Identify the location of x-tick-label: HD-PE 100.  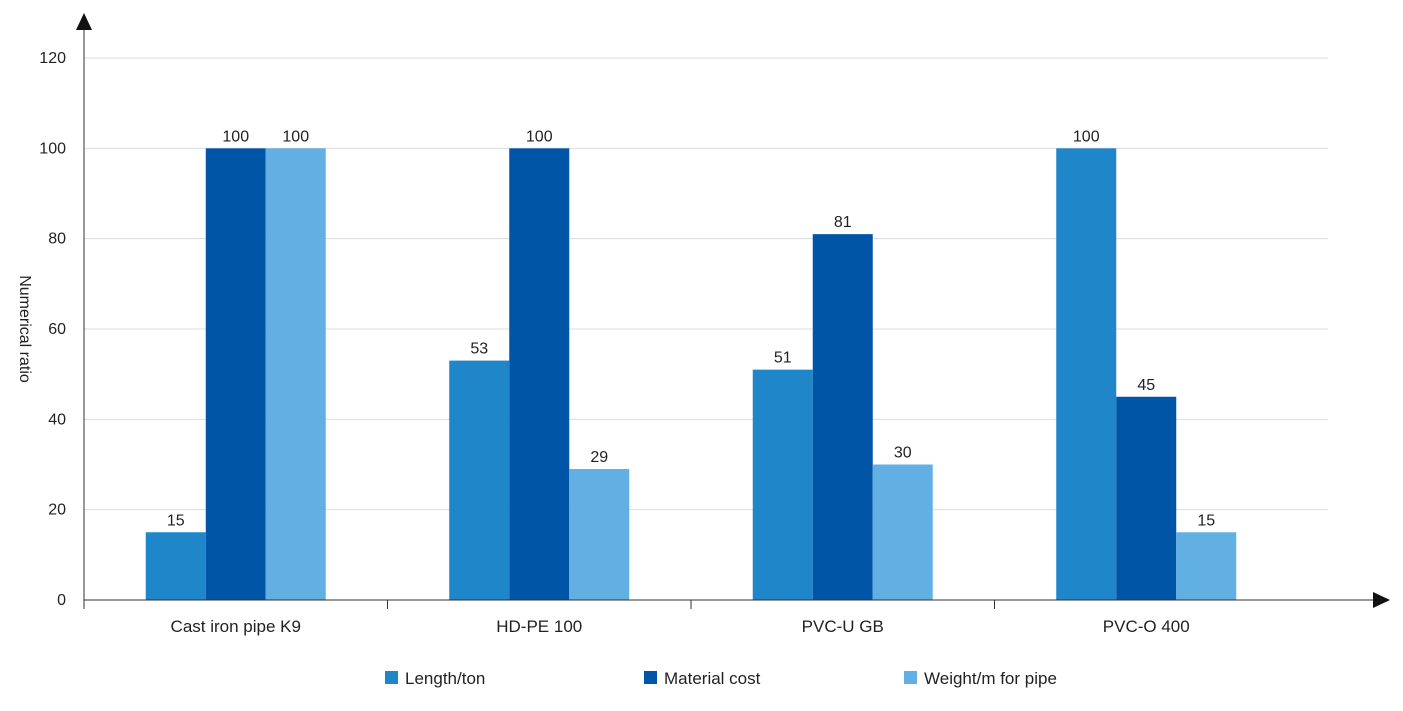
(539, 626).